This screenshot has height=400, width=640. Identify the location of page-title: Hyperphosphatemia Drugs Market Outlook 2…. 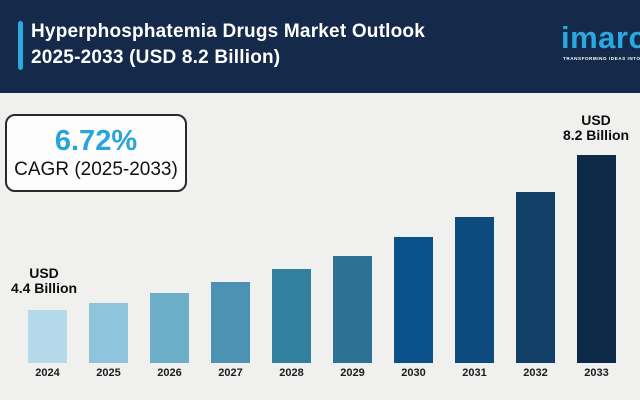
(228, 45).